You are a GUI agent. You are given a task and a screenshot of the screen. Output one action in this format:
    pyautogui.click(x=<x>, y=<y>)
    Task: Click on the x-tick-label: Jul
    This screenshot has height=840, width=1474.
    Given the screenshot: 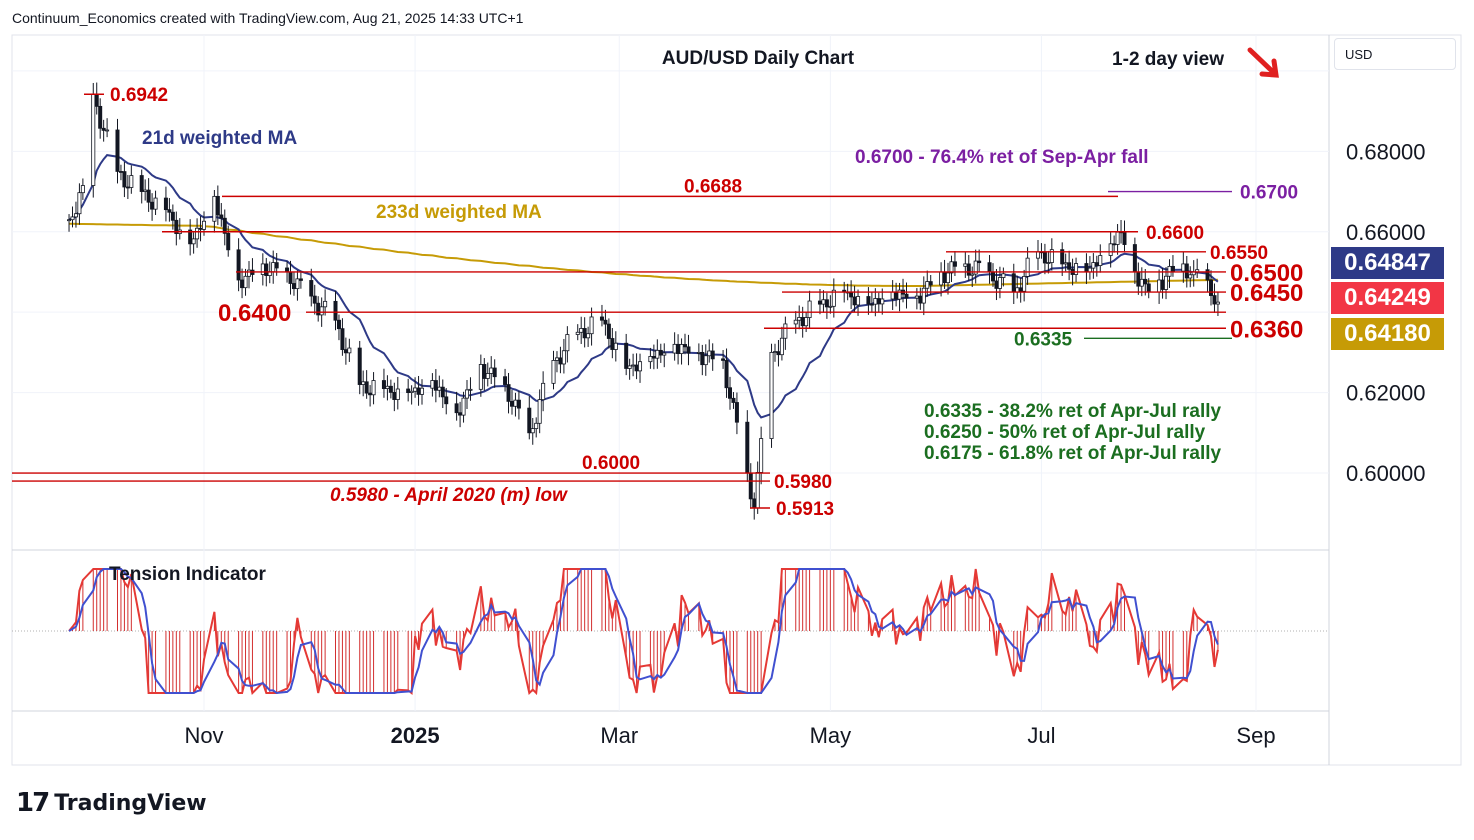 What is the action you would take?
    pyautogui.click(x=1041, y=735)
    